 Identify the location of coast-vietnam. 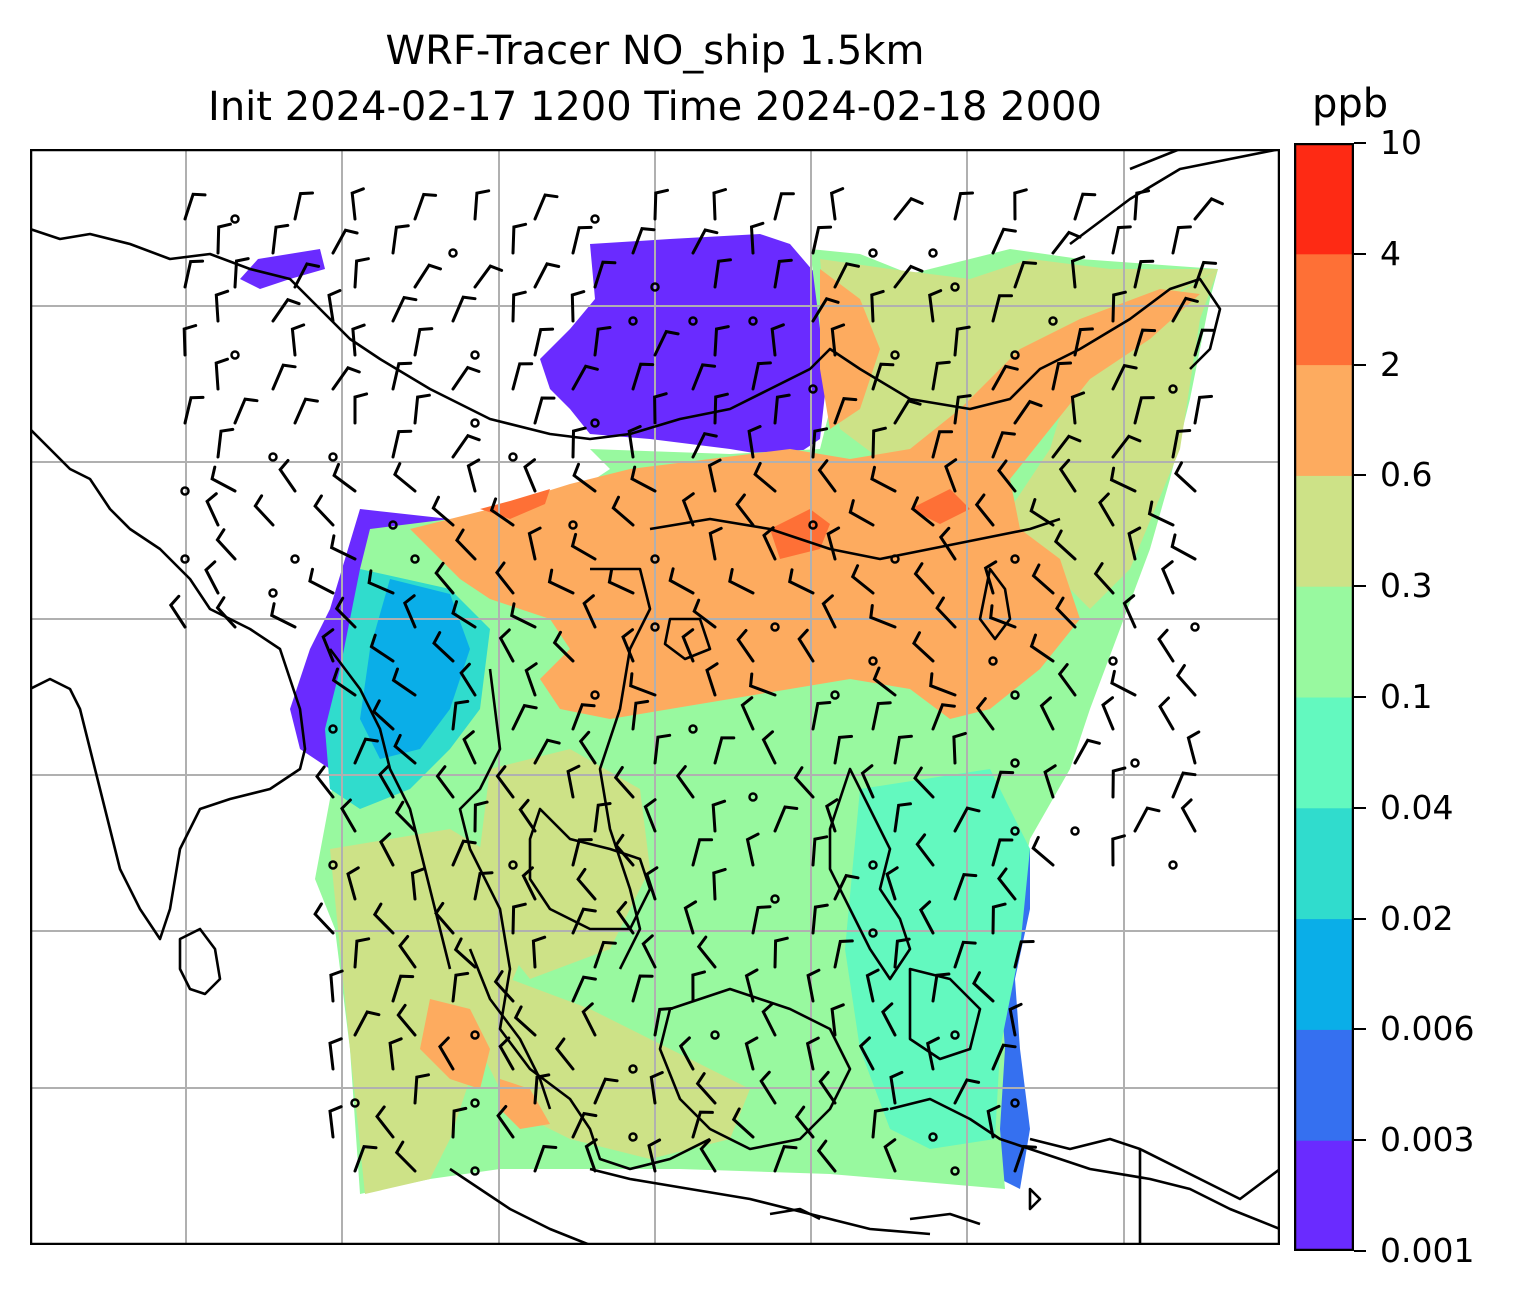
(621, 768).